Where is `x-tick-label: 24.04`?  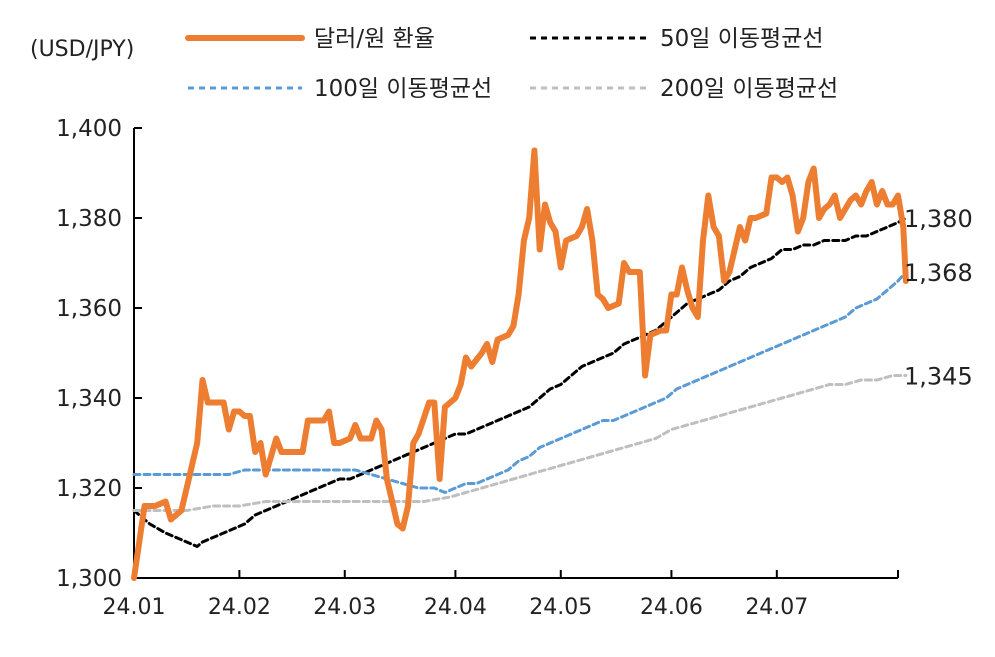 x-tick-label: 24.04 is located at coordinates (455, 607).